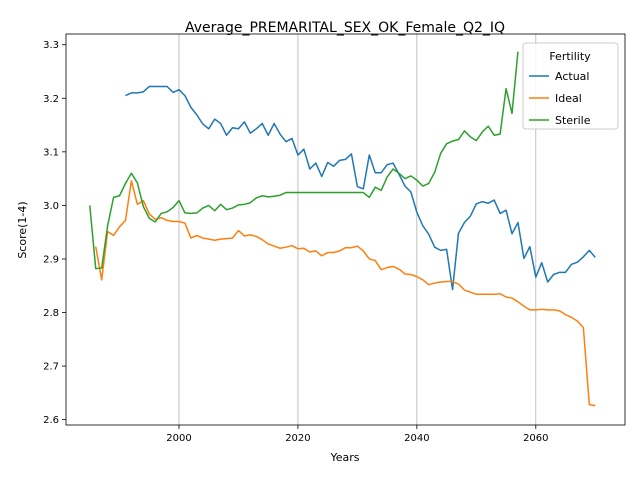 This screenshot has height=480, width=640. I want to click on y-axis-label: Score(1-4), so click(22, 229).